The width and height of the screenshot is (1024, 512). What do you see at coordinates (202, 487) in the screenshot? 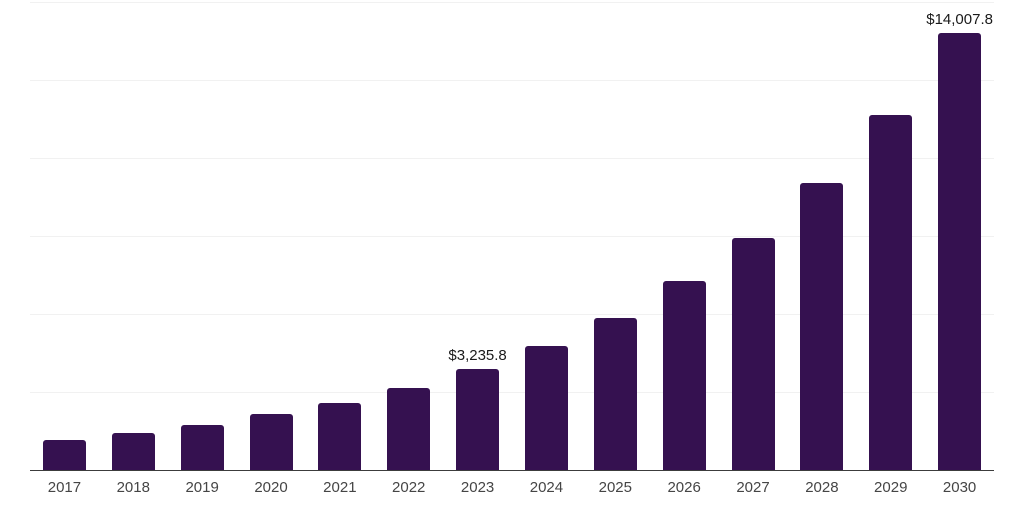
I see `x-tick-label-2019: 2019` at bounding box center [202, 487].